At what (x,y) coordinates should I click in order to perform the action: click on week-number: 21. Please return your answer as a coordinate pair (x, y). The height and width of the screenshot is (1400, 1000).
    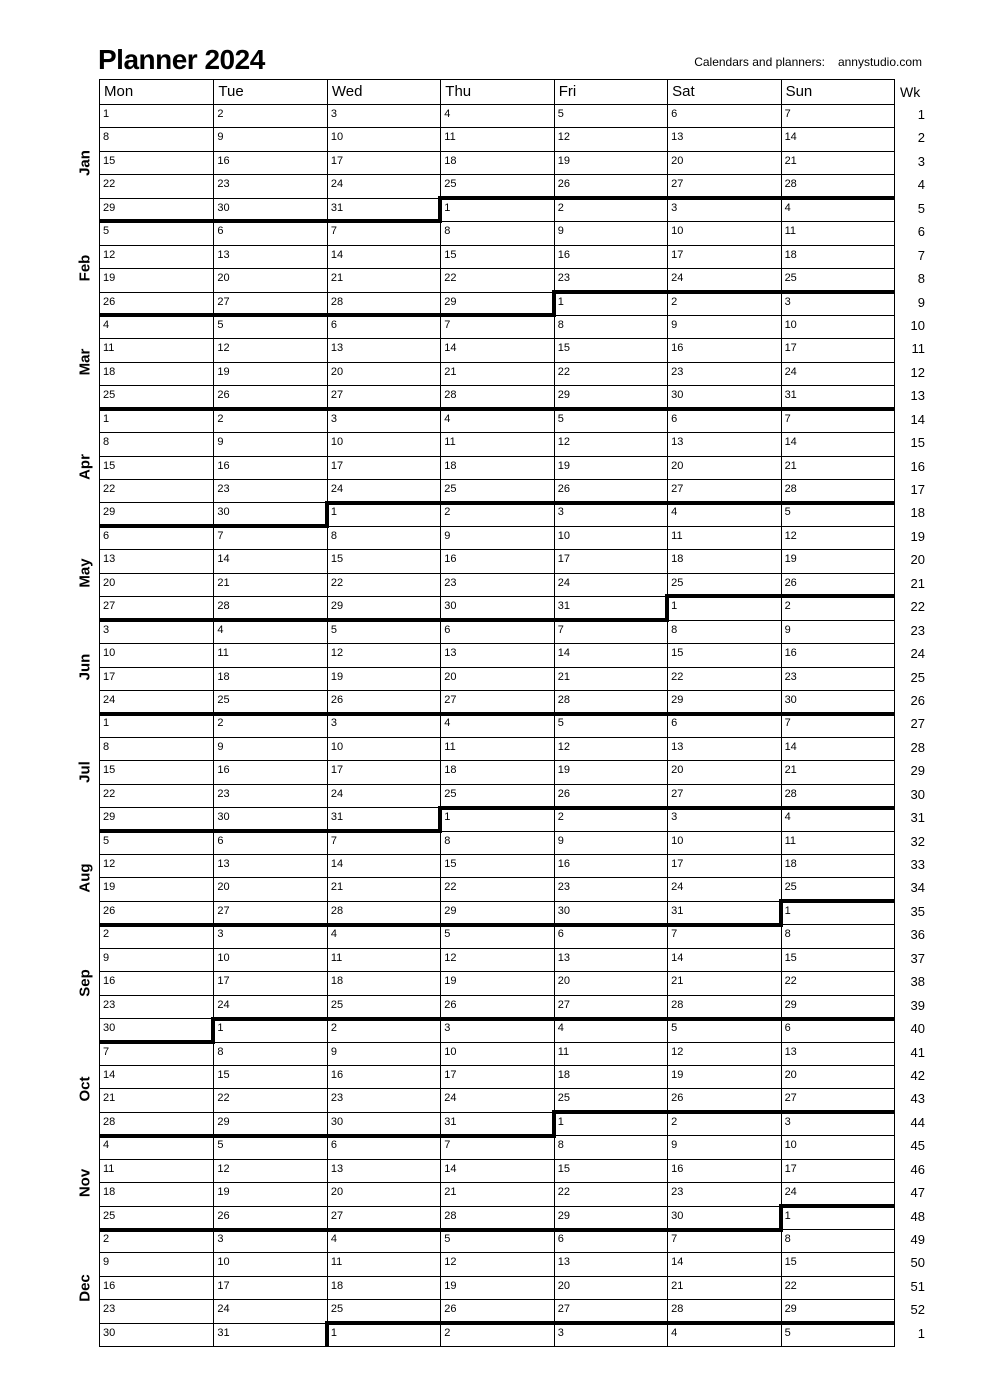
    Looking at the image, I should click on (917, 583).